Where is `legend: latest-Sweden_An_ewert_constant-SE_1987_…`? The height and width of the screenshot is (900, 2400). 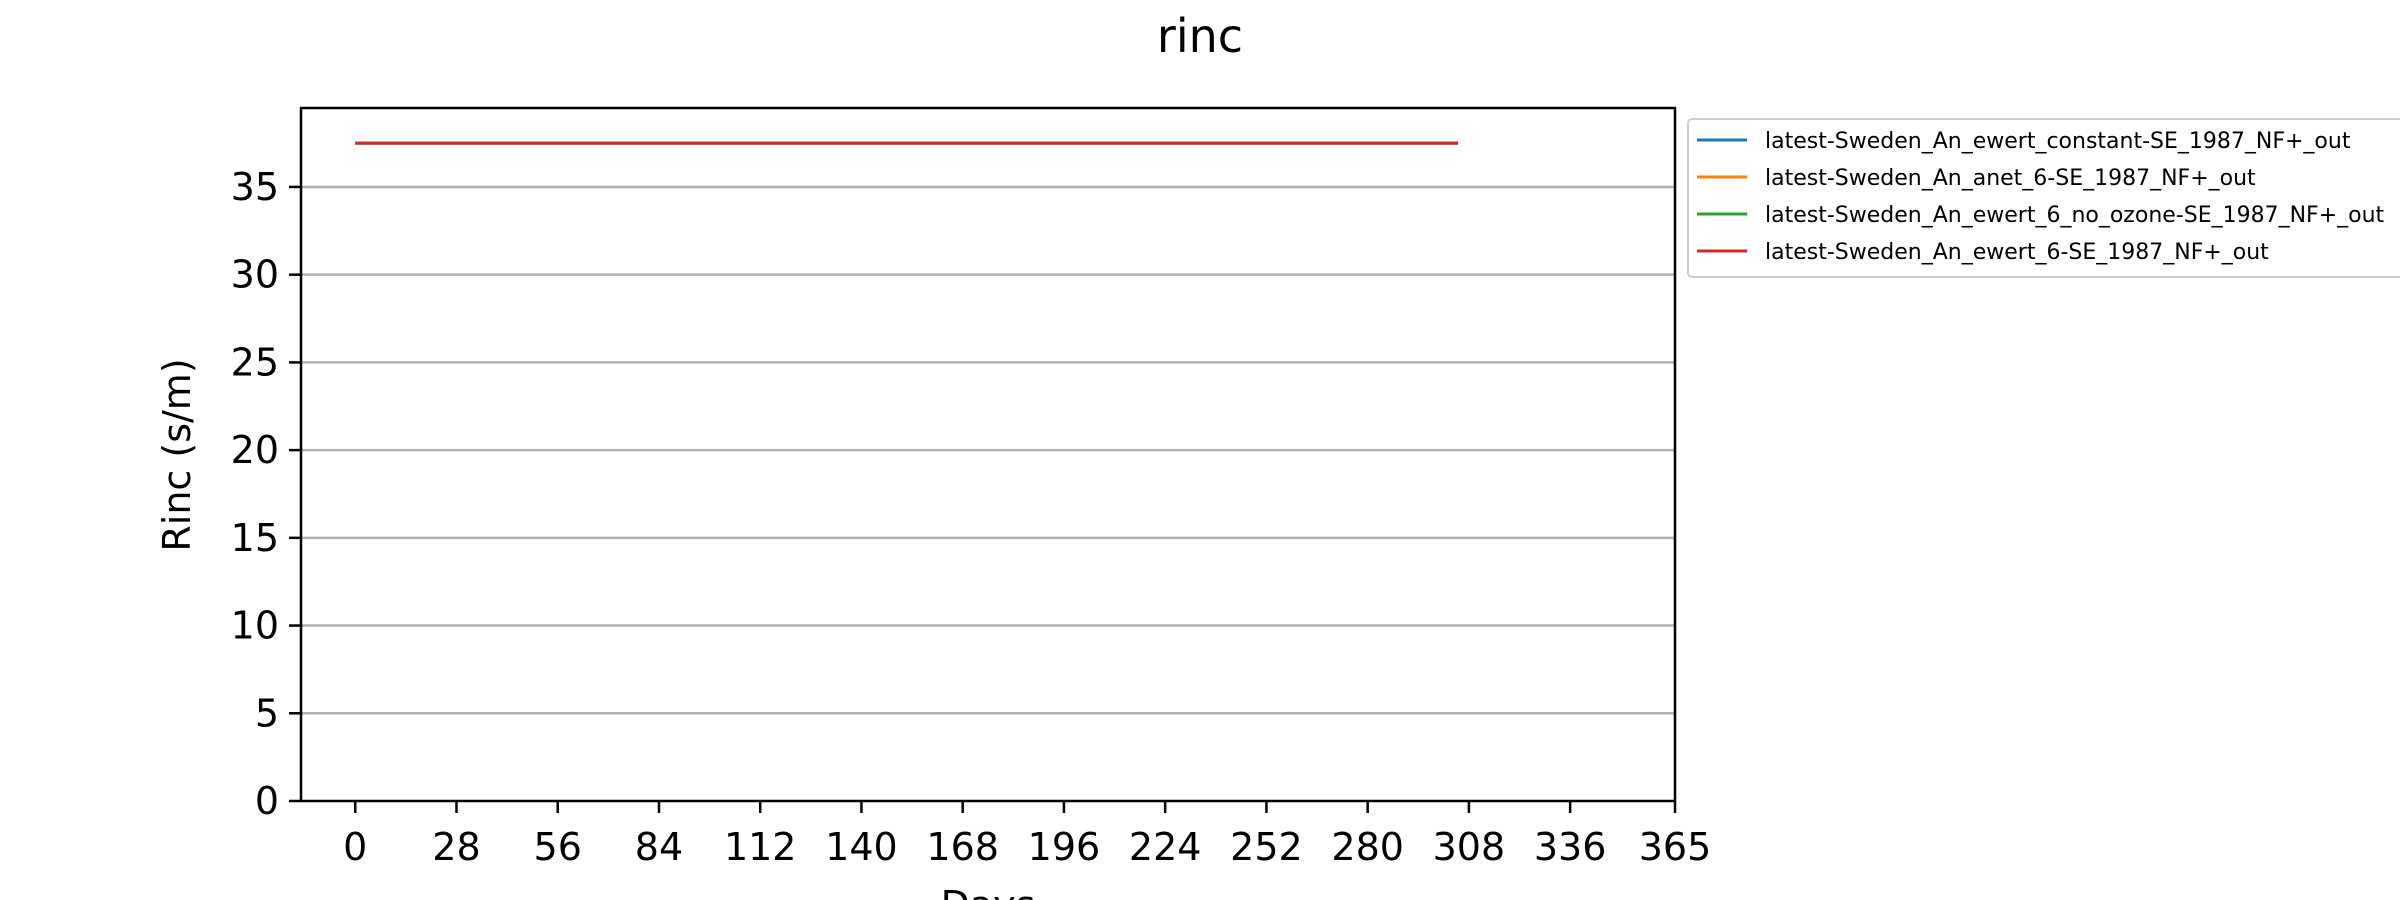 legend: latest-Sweden_An_ewert_constant-SE_1987_… is located at coordinates (2043, 198).